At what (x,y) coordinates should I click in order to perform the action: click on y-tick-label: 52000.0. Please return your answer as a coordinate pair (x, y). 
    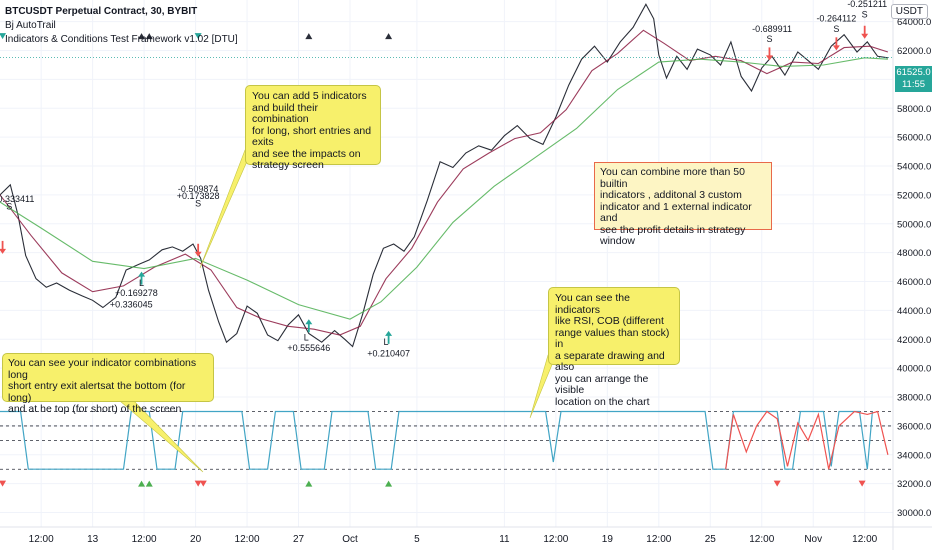
    Looking at the image, I should click on (914, 195).